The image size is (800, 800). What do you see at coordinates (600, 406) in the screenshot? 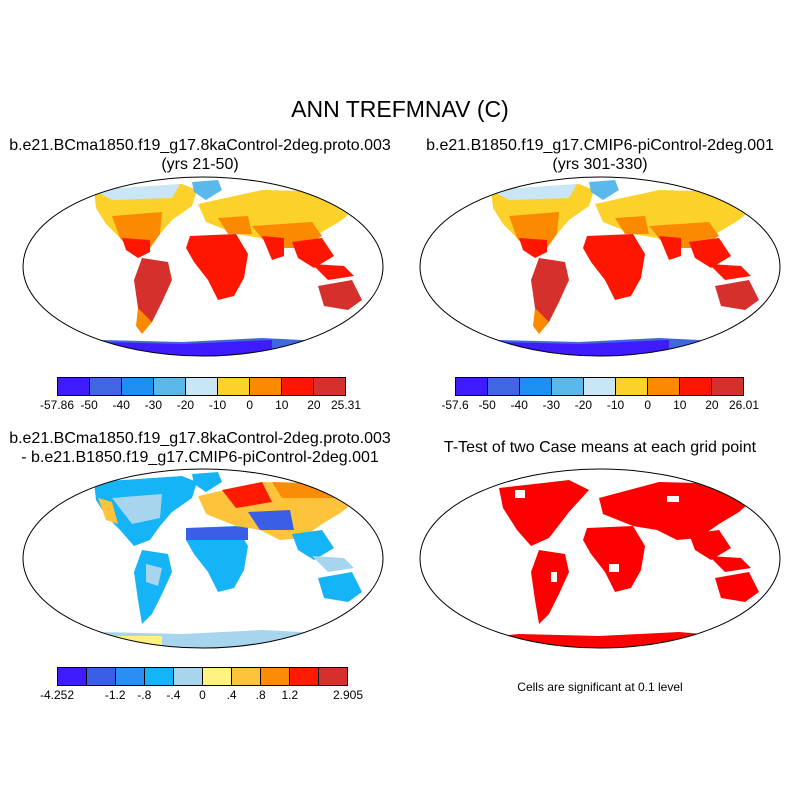
I see `case2-colorbar-ticks: -57.6 -50 -40 -30 -20 -10 0 10 20 26.01` at bounding box center [600, 406].